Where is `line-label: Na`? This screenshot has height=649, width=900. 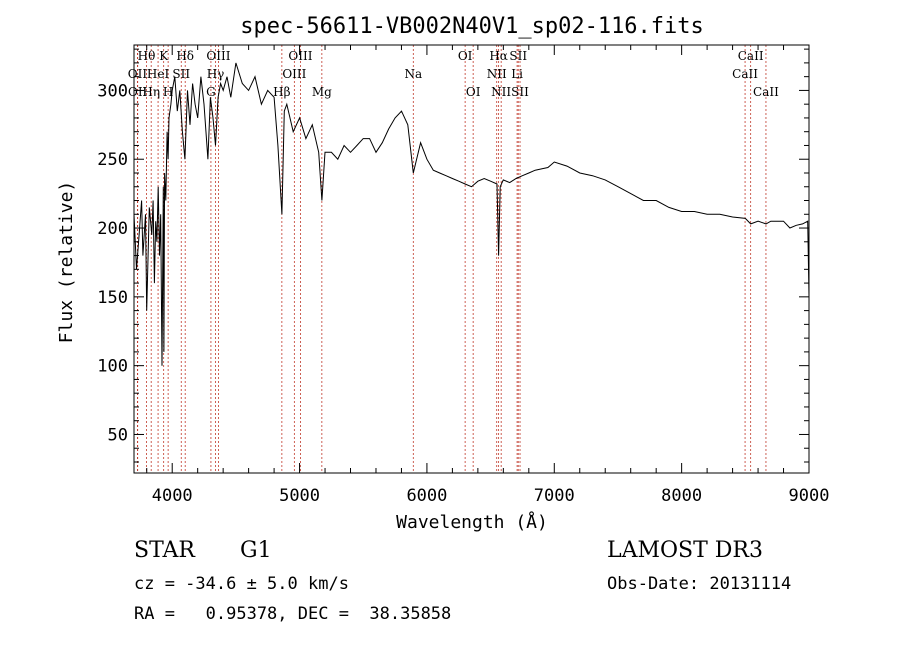 line-label: Na is located at coordinates (413, 74).